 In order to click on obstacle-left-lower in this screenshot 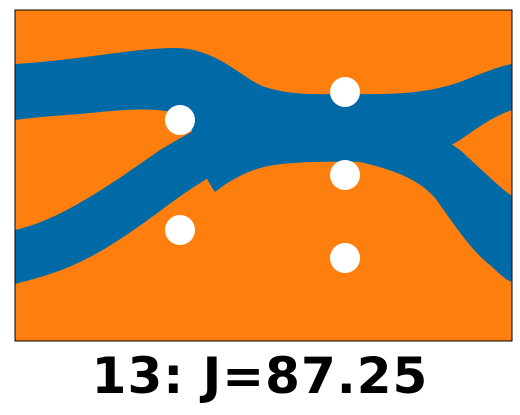, I will do `click(180, 230)`.